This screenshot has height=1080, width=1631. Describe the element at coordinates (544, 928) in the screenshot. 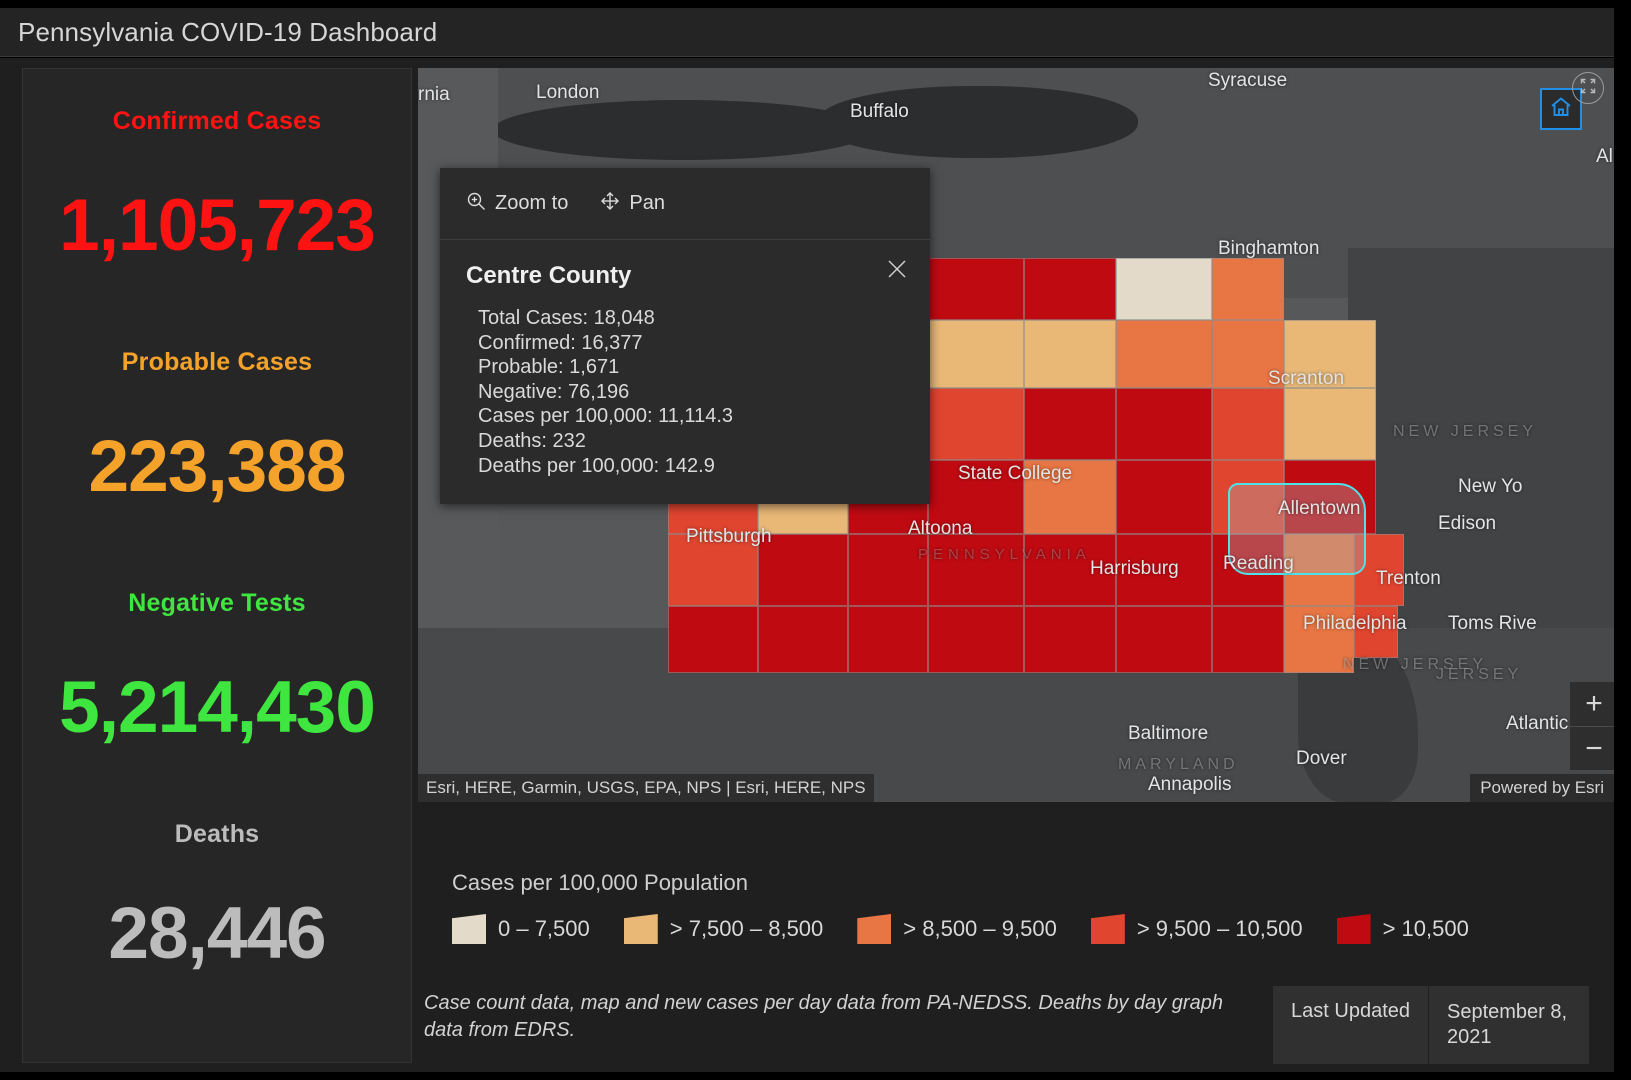

I see `legend-label: 0 – 7,500` at that location.